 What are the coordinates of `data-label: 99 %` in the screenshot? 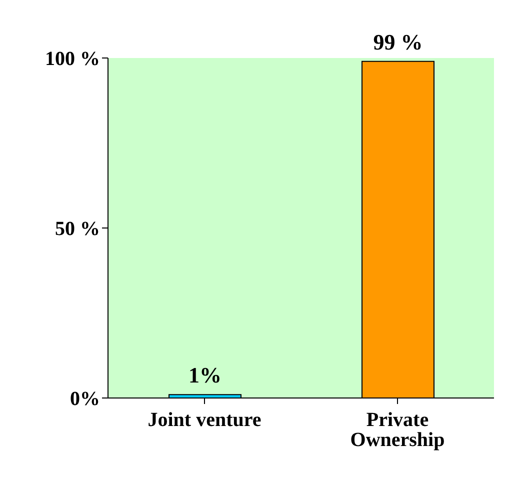 It's located at (398, 41).